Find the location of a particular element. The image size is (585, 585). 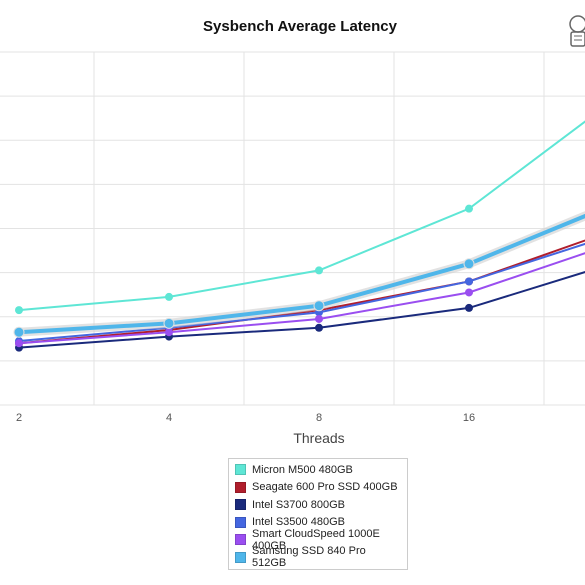

legend-item: Micron M500 480GB is located at coordinates (318, 470).